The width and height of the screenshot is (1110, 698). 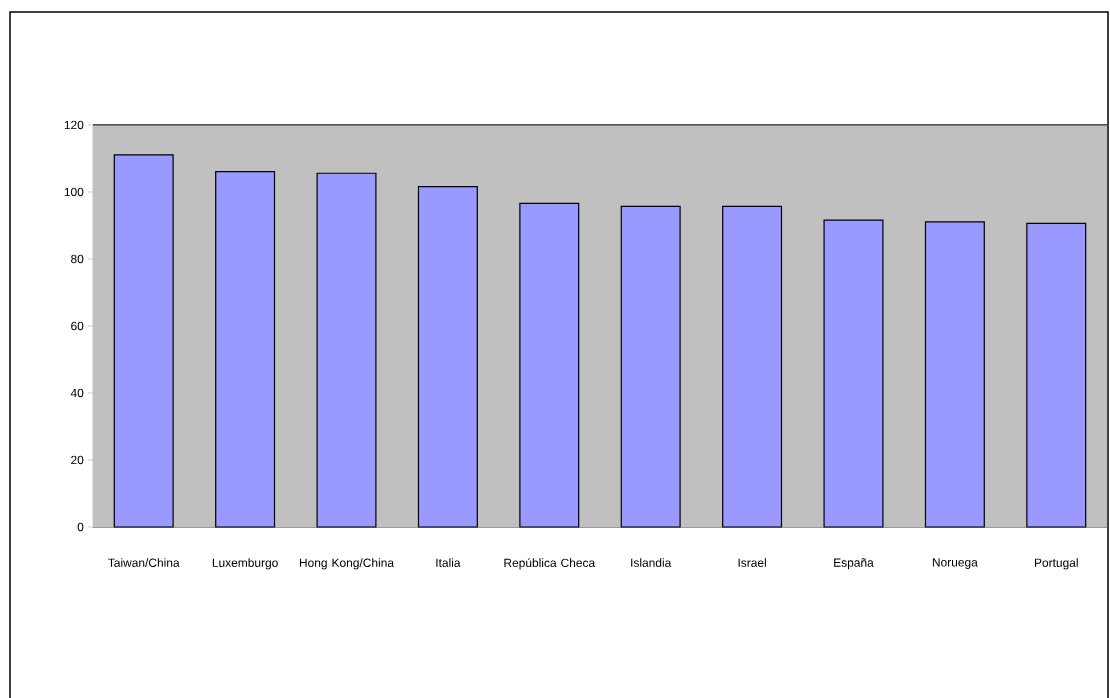 I want to click on y-tick-label: 120, so click(x=74, y=125).